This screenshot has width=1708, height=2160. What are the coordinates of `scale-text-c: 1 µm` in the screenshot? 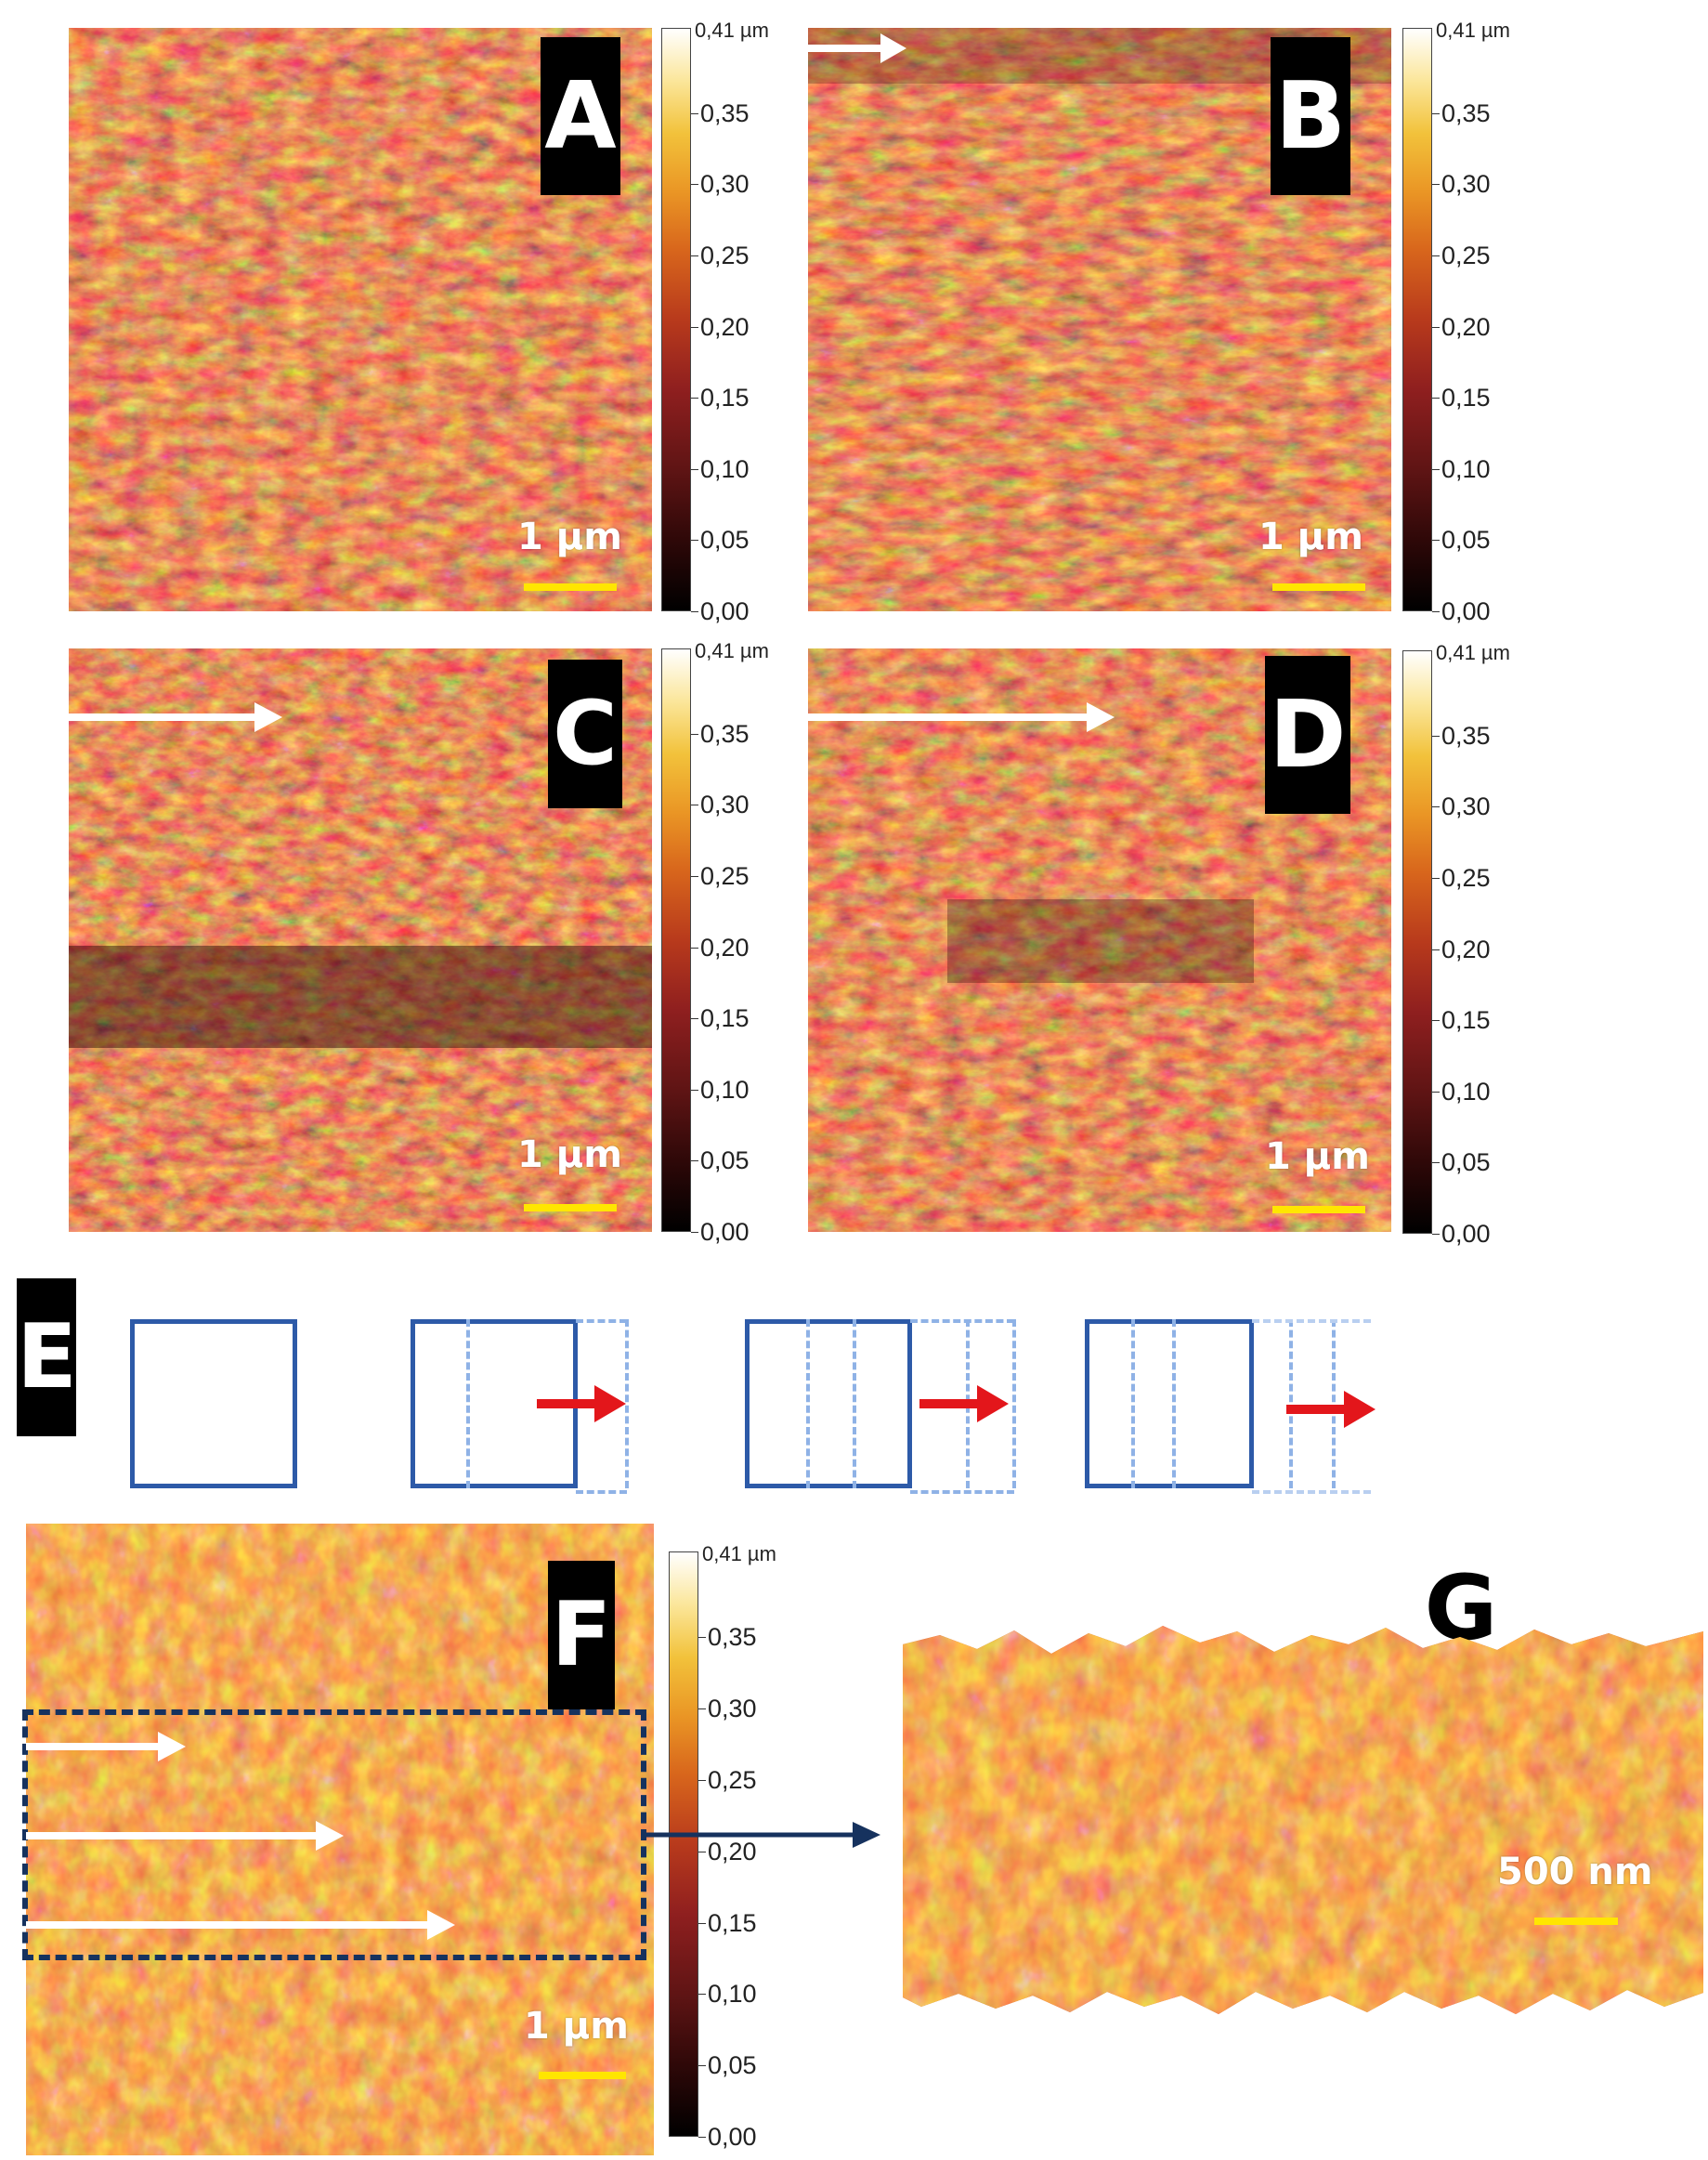 It's located at (569, 1154).